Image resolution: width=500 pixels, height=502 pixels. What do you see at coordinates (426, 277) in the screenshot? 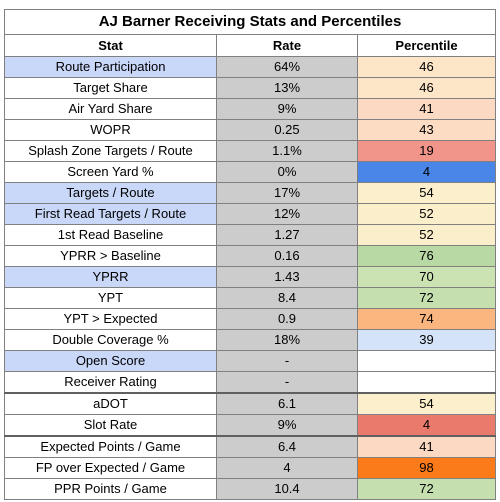
I see `percentile-cell: 70` at bounding box center [426, 277].